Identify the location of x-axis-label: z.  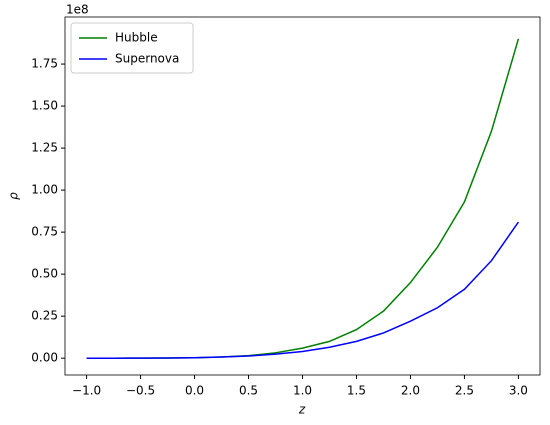
(302, 410).